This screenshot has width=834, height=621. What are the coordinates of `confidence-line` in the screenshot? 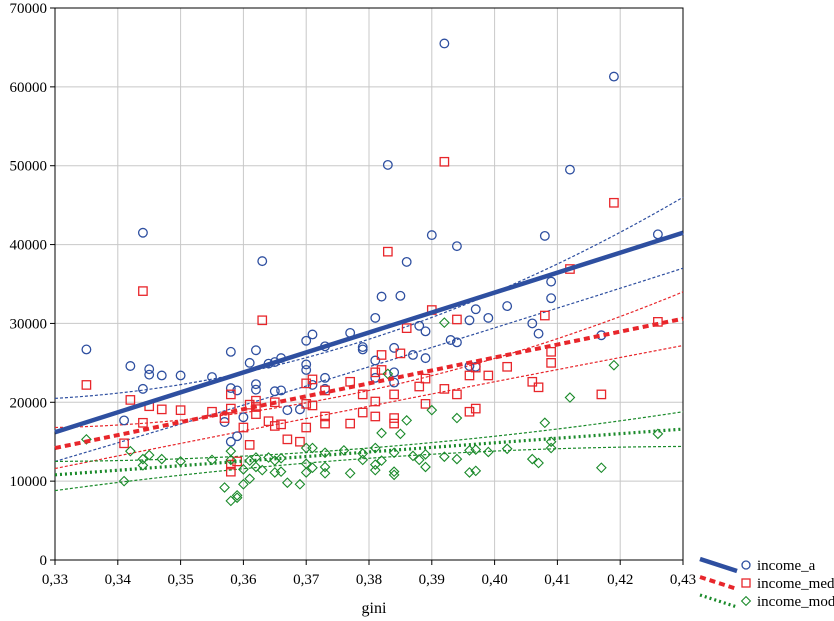 It's located at (369, 437).